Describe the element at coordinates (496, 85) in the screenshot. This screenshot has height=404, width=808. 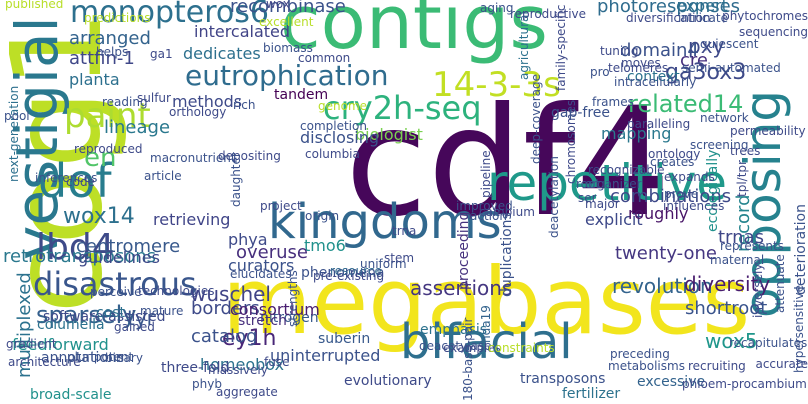
I see `cloud-word: 14-3-3s` at that location.